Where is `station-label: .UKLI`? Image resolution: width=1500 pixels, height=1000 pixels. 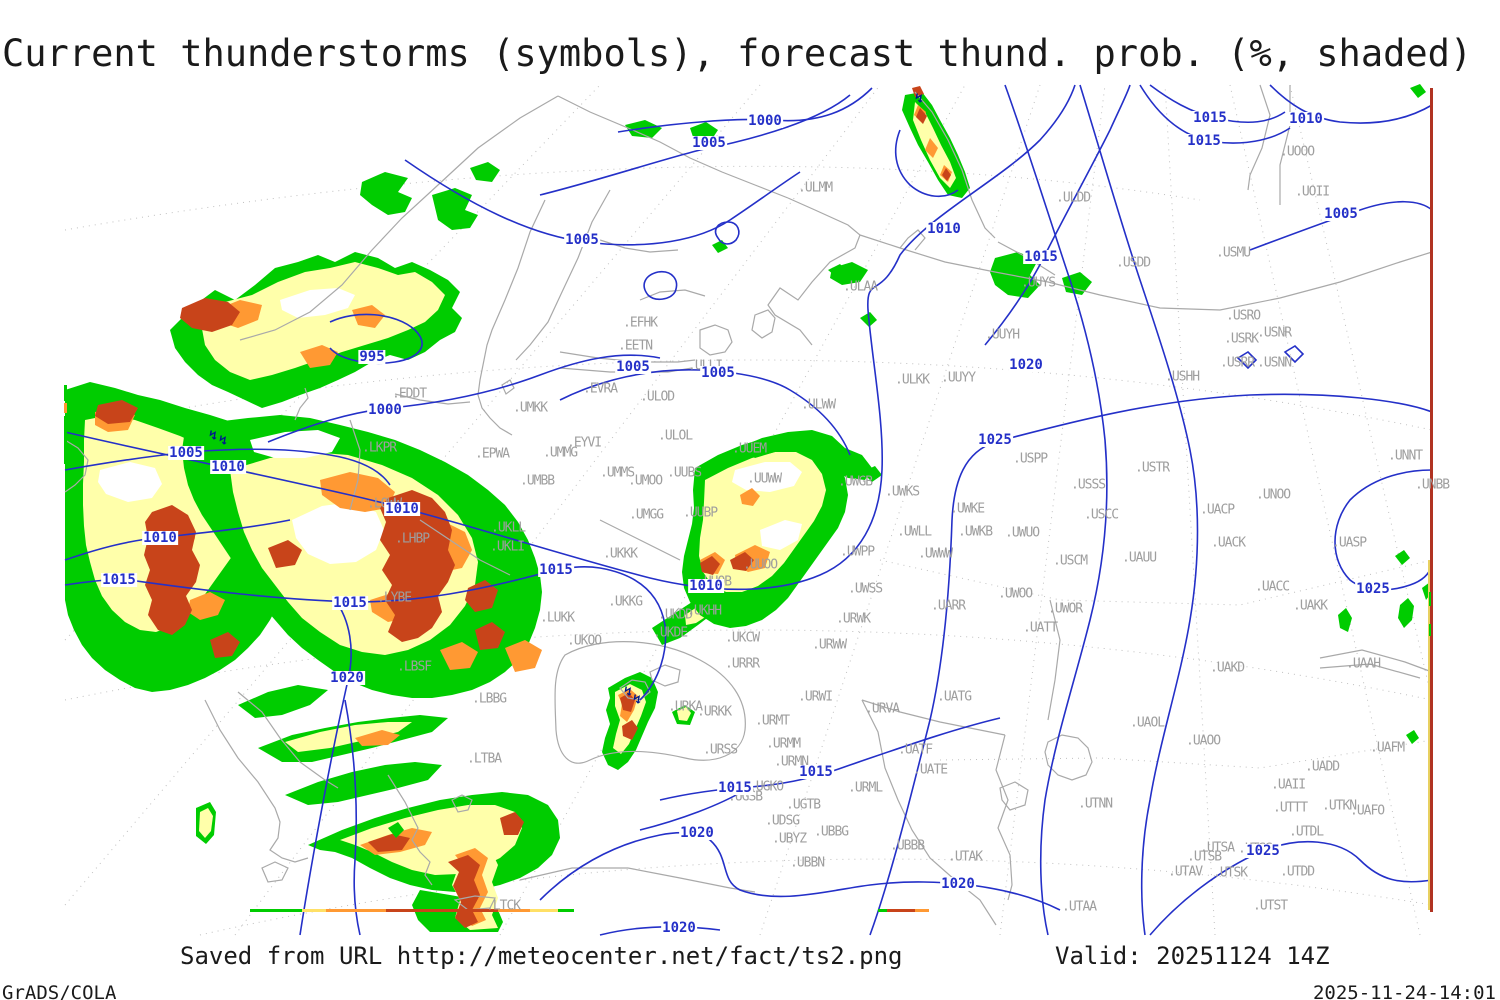 station-label: .UKLI is located at coordinates (507, 547).